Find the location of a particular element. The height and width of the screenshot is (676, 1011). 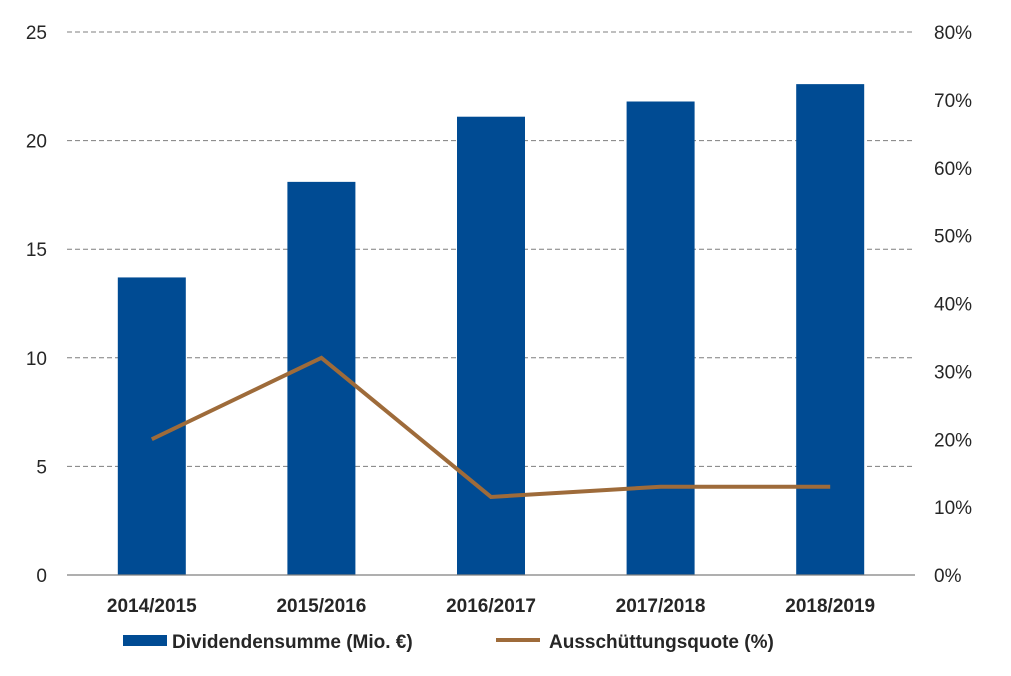

y-right-tick-label: 60% is located at coordinates (953, 169).